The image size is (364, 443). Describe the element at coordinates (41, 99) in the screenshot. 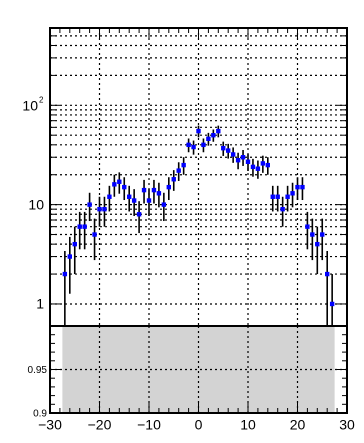

I see `y-tick-label-exponent: 2` at that location.